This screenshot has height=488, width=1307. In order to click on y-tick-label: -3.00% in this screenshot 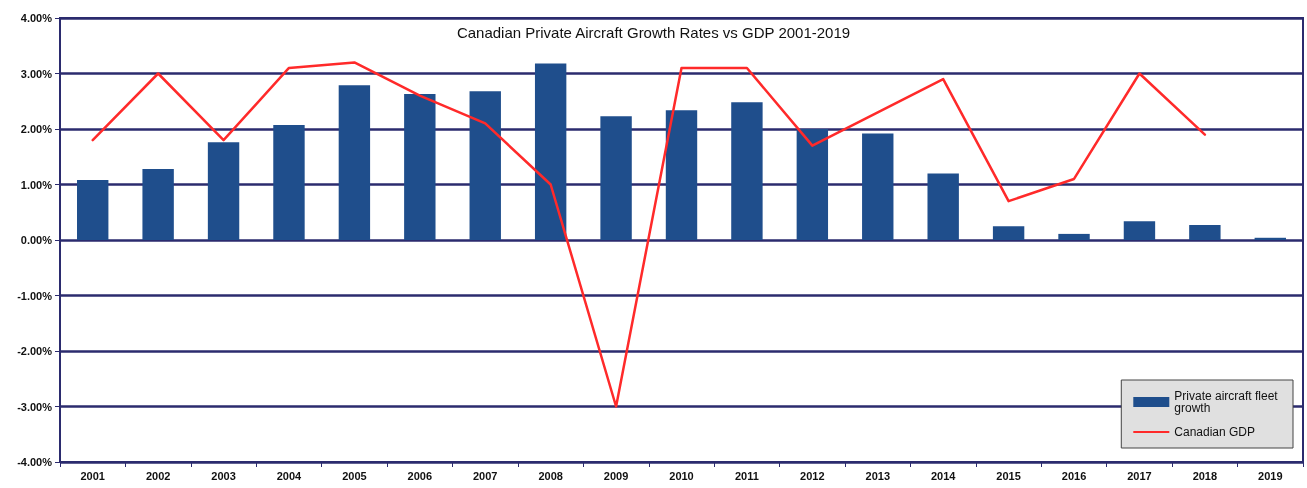, I will do `click(35, 406)`.